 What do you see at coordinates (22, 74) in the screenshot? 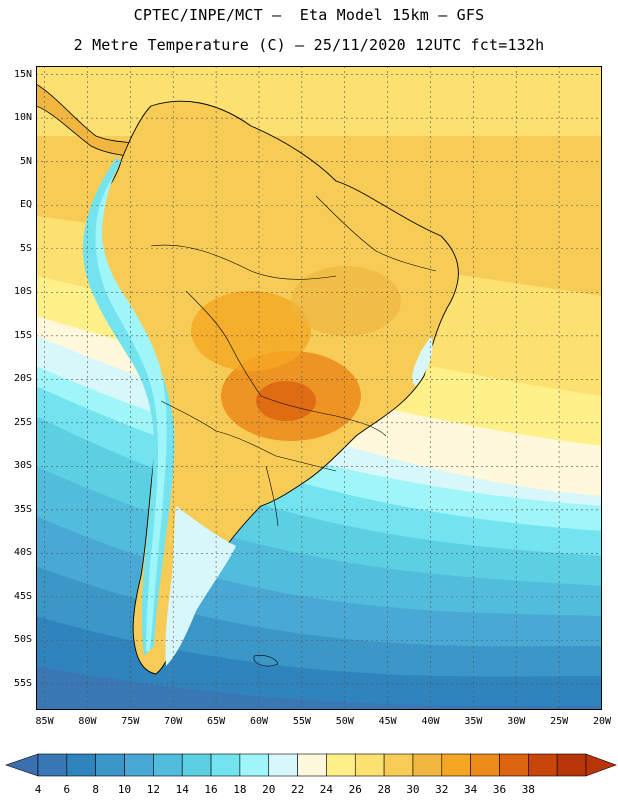
I see `lat-tick-label: 15N` at bounding box center [22, 74].